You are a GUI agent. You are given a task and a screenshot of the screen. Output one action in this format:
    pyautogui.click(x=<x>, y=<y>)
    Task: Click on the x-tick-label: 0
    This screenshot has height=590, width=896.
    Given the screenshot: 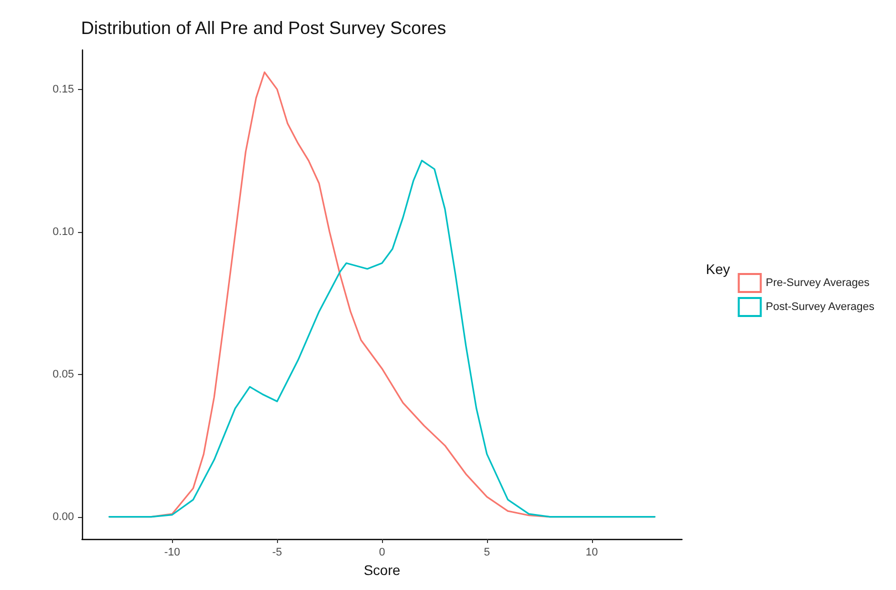 What is the action you would take?
    pyautogui.click(x=382, y=552)
    